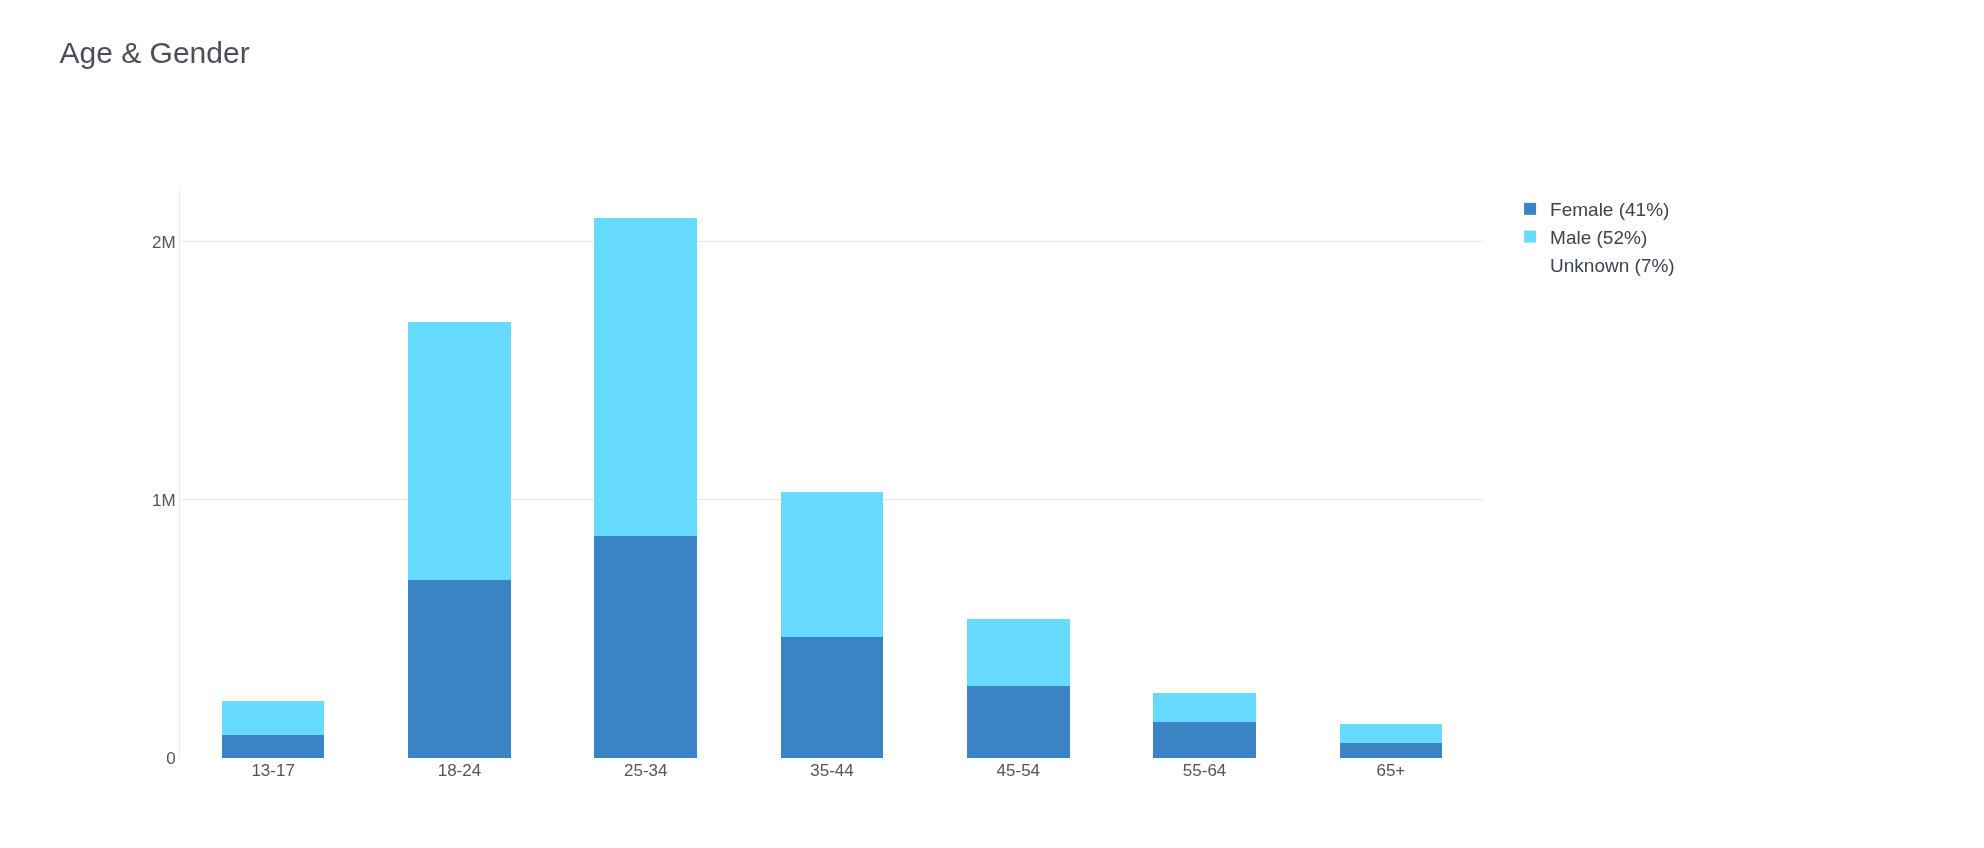  What do you see at coordinates (459, 770) in the screenshot?
I see `x-tick-label: 18-24` at bounding box center [459, 770].